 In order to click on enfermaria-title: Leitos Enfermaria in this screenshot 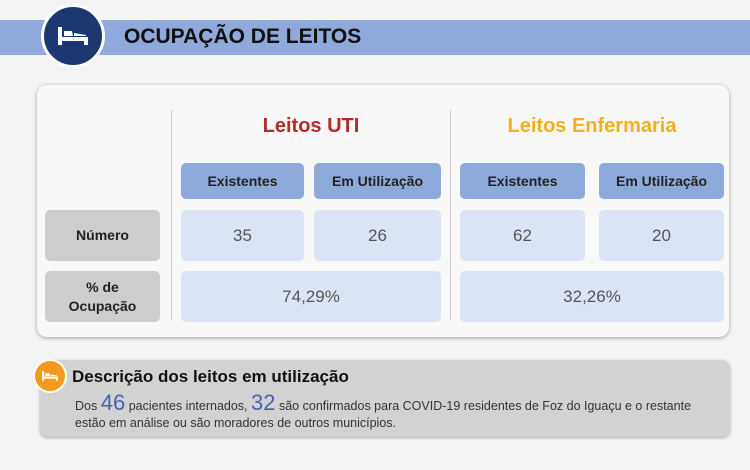, I will do `click(592, 126)`.